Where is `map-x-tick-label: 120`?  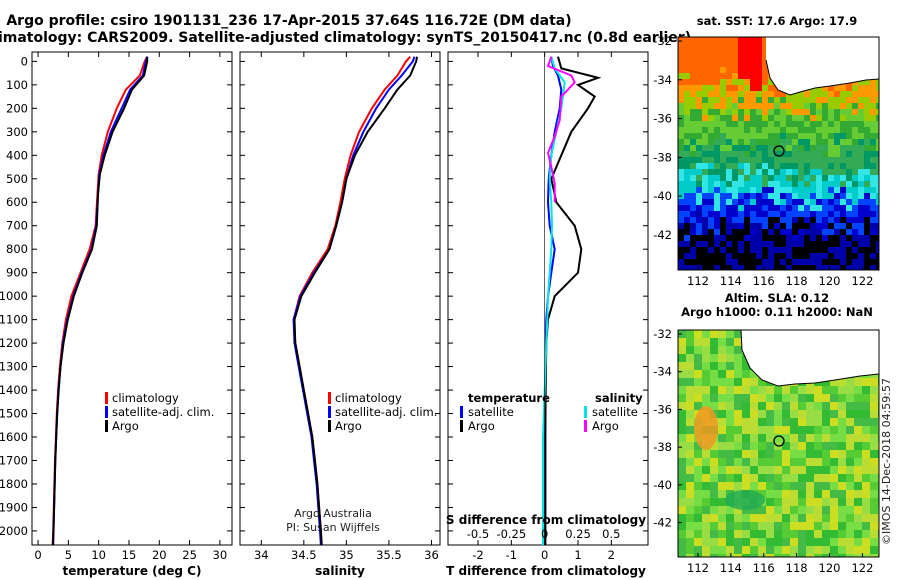 map-x-tick-label: 120 is located at coordinates (830, 281).